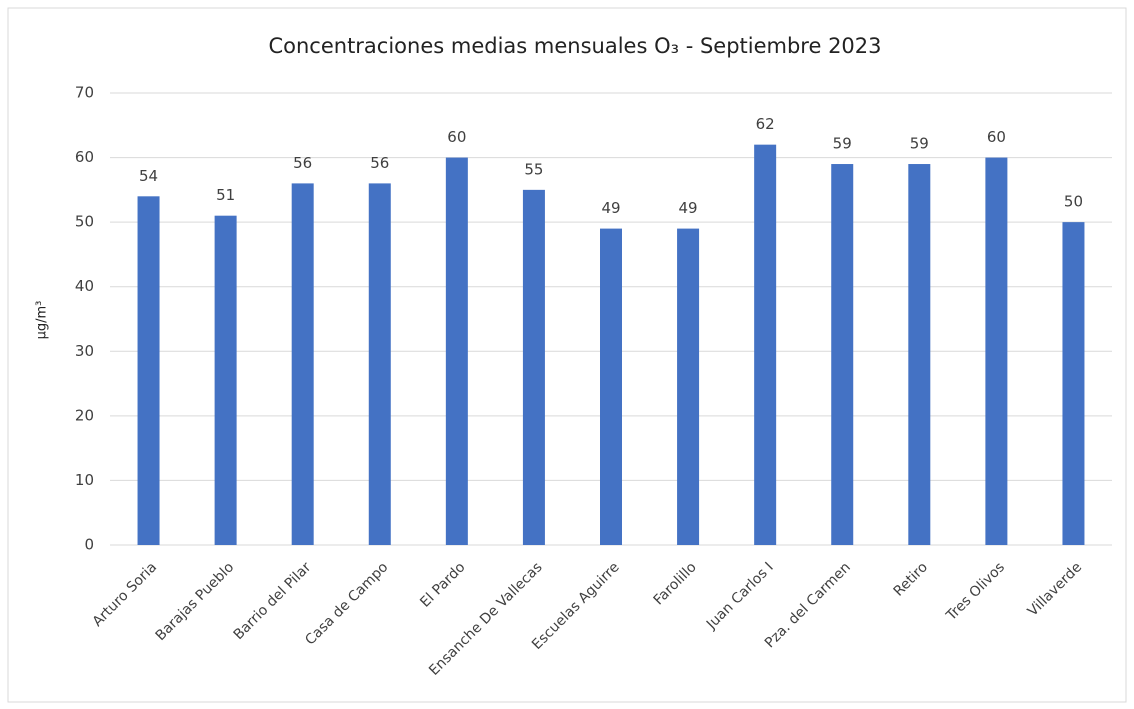 Image resolution: width=1134 pixels, height=709 pixels. Describe the element at coordinates (225, 195) in the screenshot. I see `data-label: 51` at that location.